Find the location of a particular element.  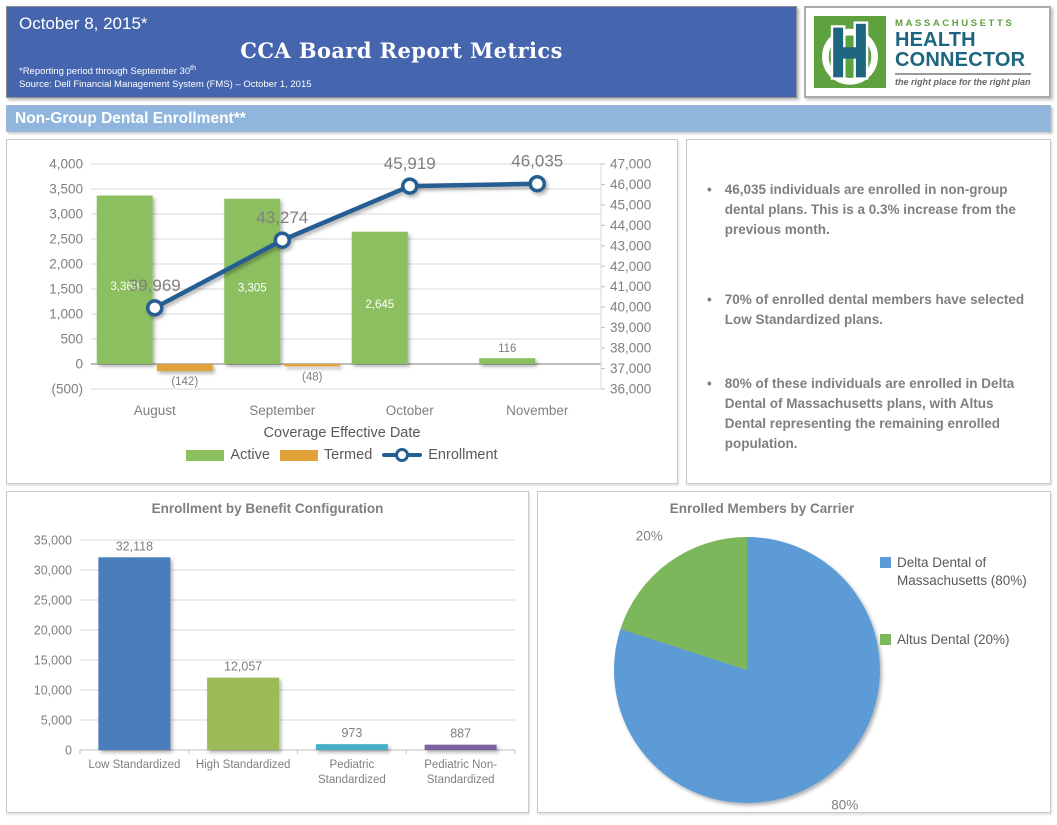

right-axis-tick-label: 43,000 is located at coordinates (630, 245).